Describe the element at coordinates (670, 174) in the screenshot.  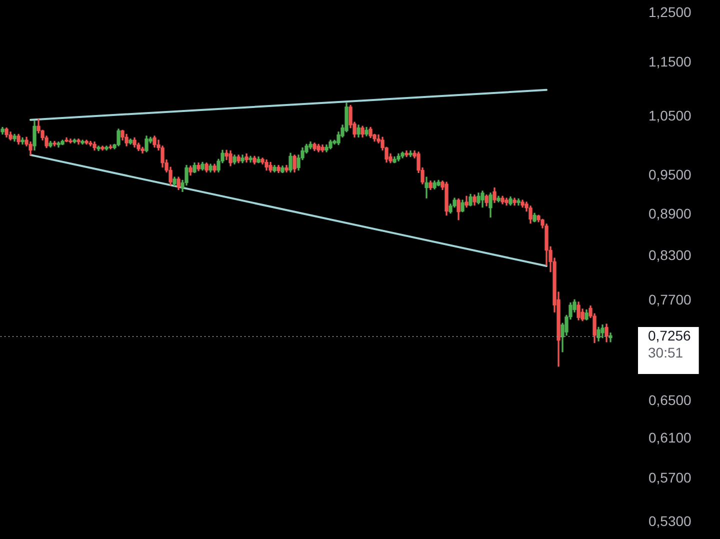
I see `y-tick-label: 0,9500` at that location.